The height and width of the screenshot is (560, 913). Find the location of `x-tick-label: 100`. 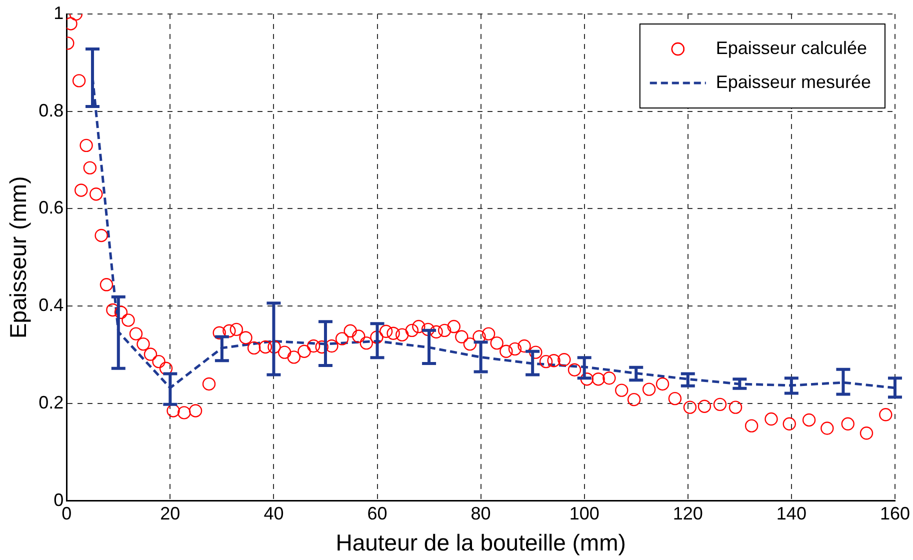

x-tick-label: 100 is located at coordinates (584, 514).